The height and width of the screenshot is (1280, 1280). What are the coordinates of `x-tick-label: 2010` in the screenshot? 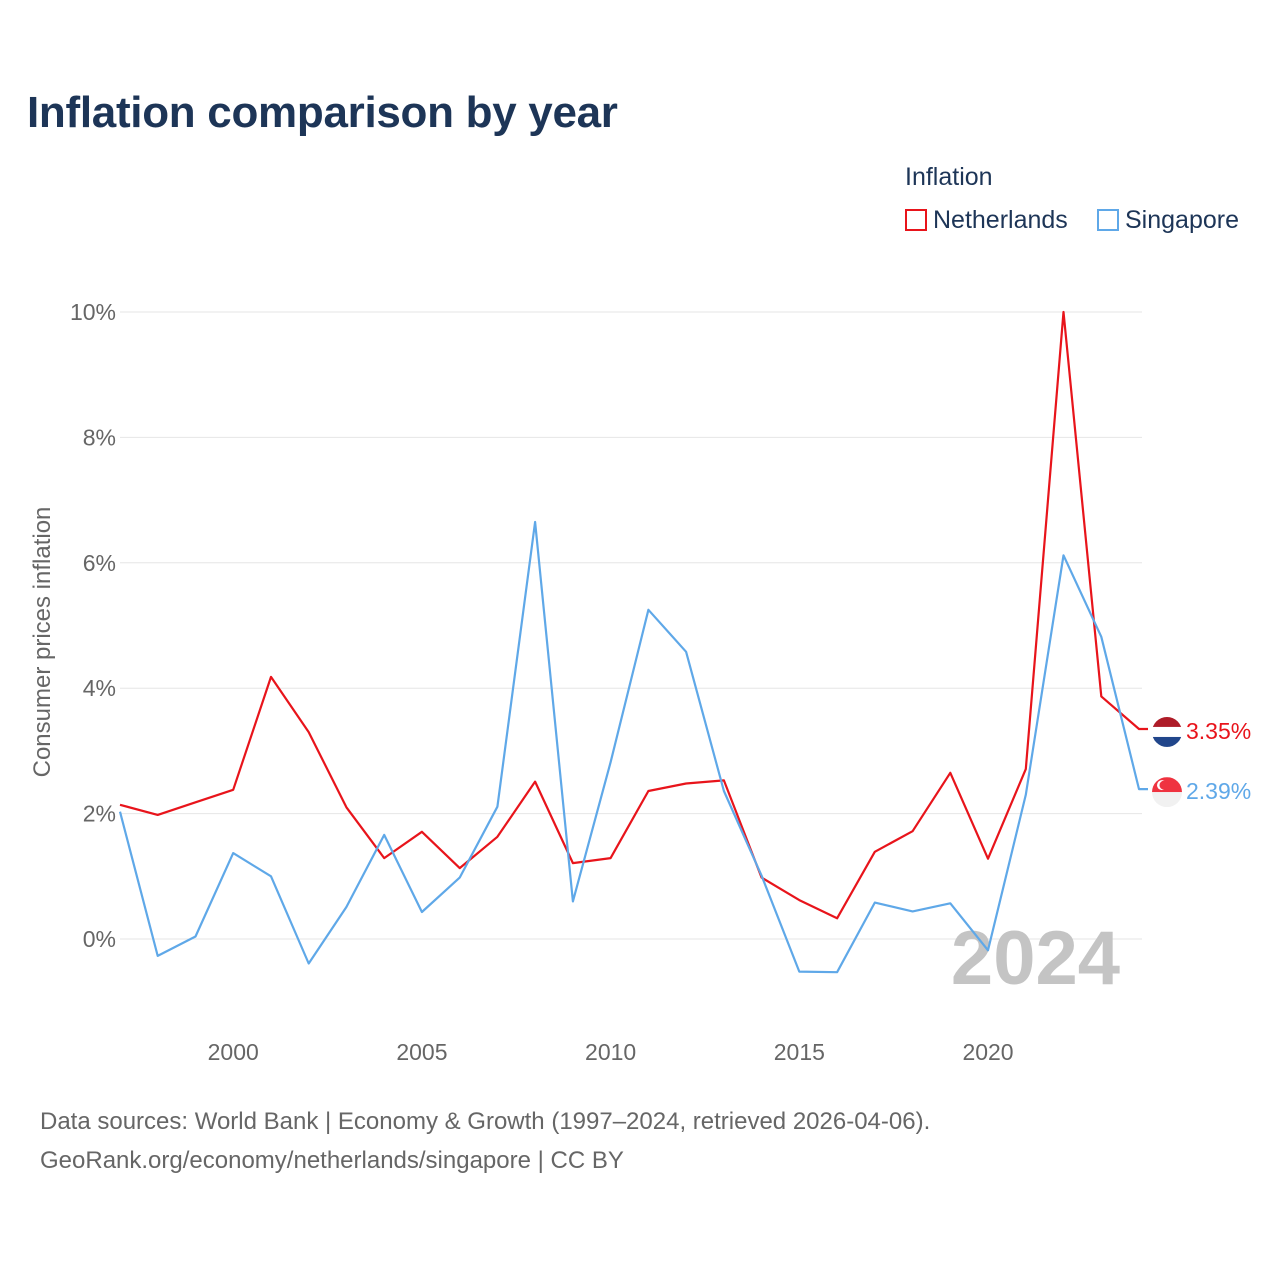 It's located at (610, 1052).